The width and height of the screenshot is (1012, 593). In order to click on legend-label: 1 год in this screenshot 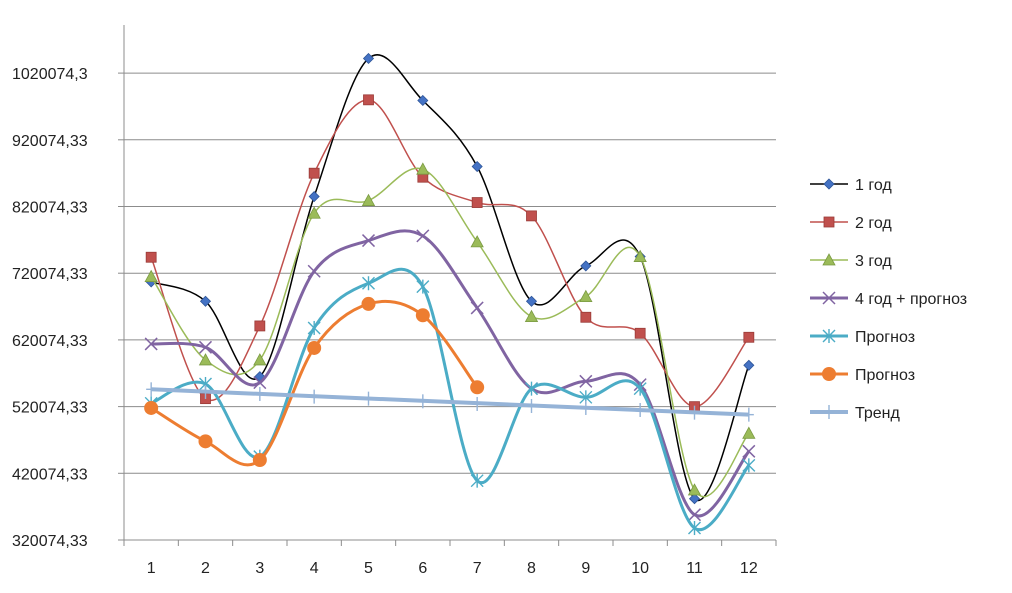, I will do `click(873, 185)`.